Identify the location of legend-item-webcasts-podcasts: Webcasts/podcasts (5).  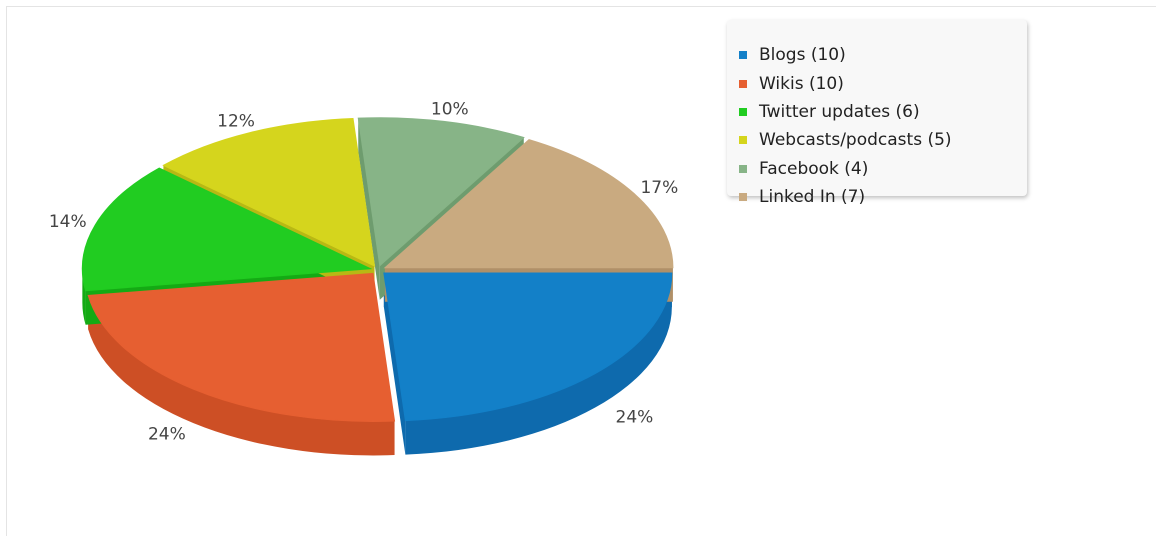
(845, 140).